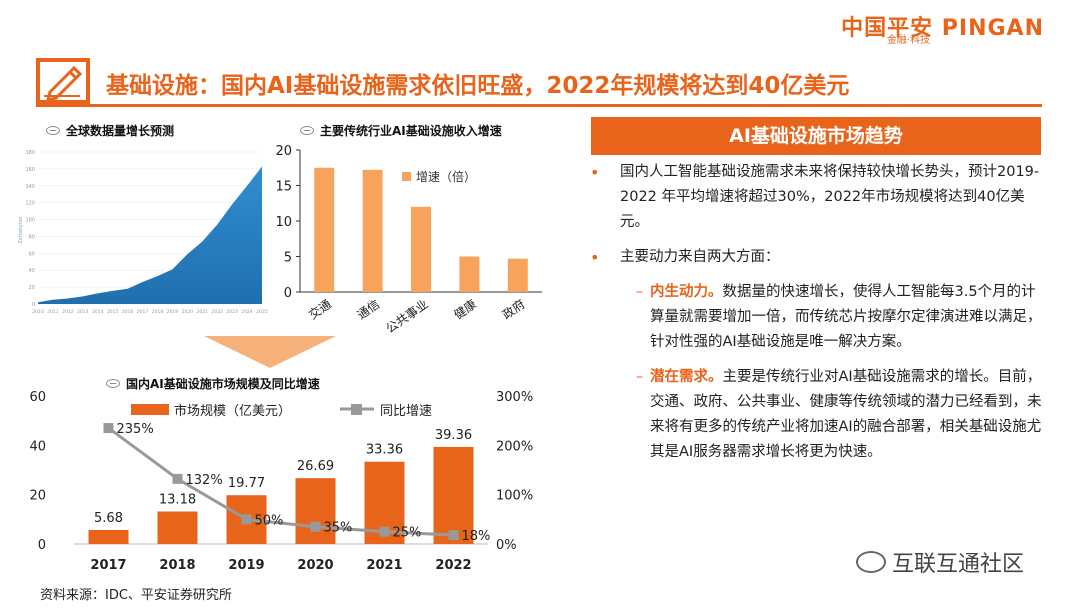  I want to click on global-xtick: 2016, so click(128, 312).